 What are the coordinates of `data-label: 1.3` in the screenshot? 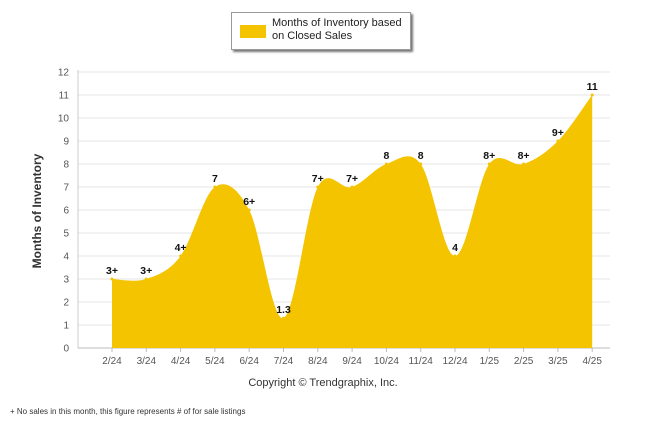 It's located at (283, 310).